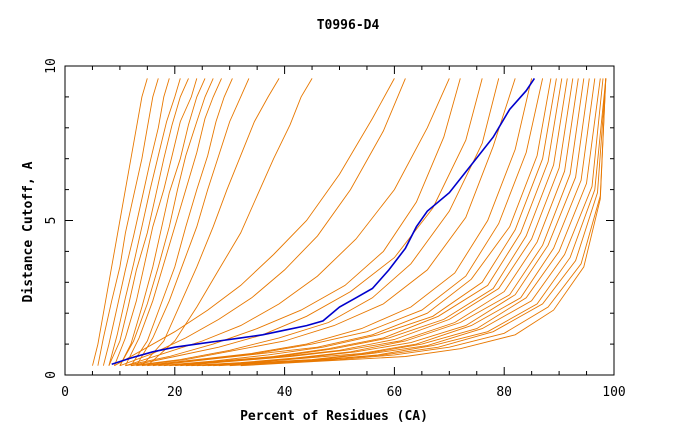 This screenshot has width=680, height=440. Describe the element at coordinates (504, 392) in the screenshot. I see `x-tick-label: 80` at that location.